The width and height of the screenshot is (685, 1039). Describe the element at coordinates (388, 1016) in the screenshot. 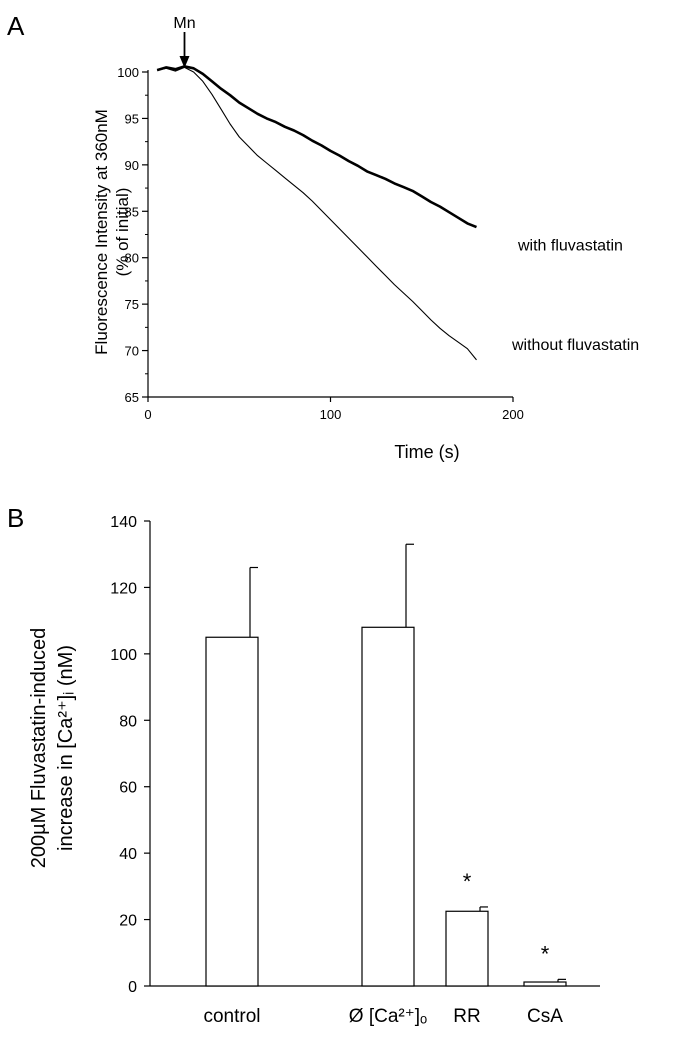

I see `category-label: Ø [Ca²⁺]ₒ` at that location.